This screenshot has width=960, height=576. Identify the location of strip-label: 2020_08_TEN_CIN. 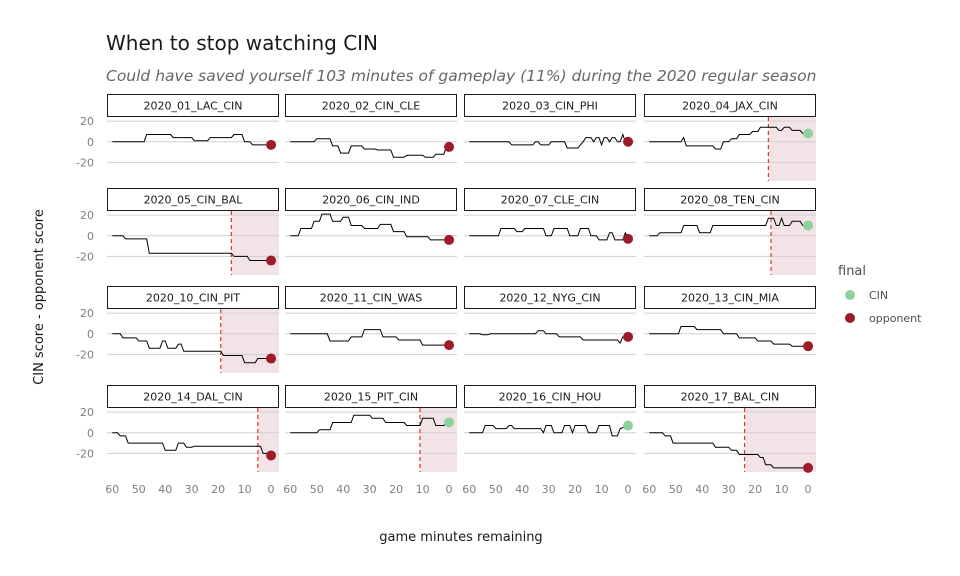
(730, 200).